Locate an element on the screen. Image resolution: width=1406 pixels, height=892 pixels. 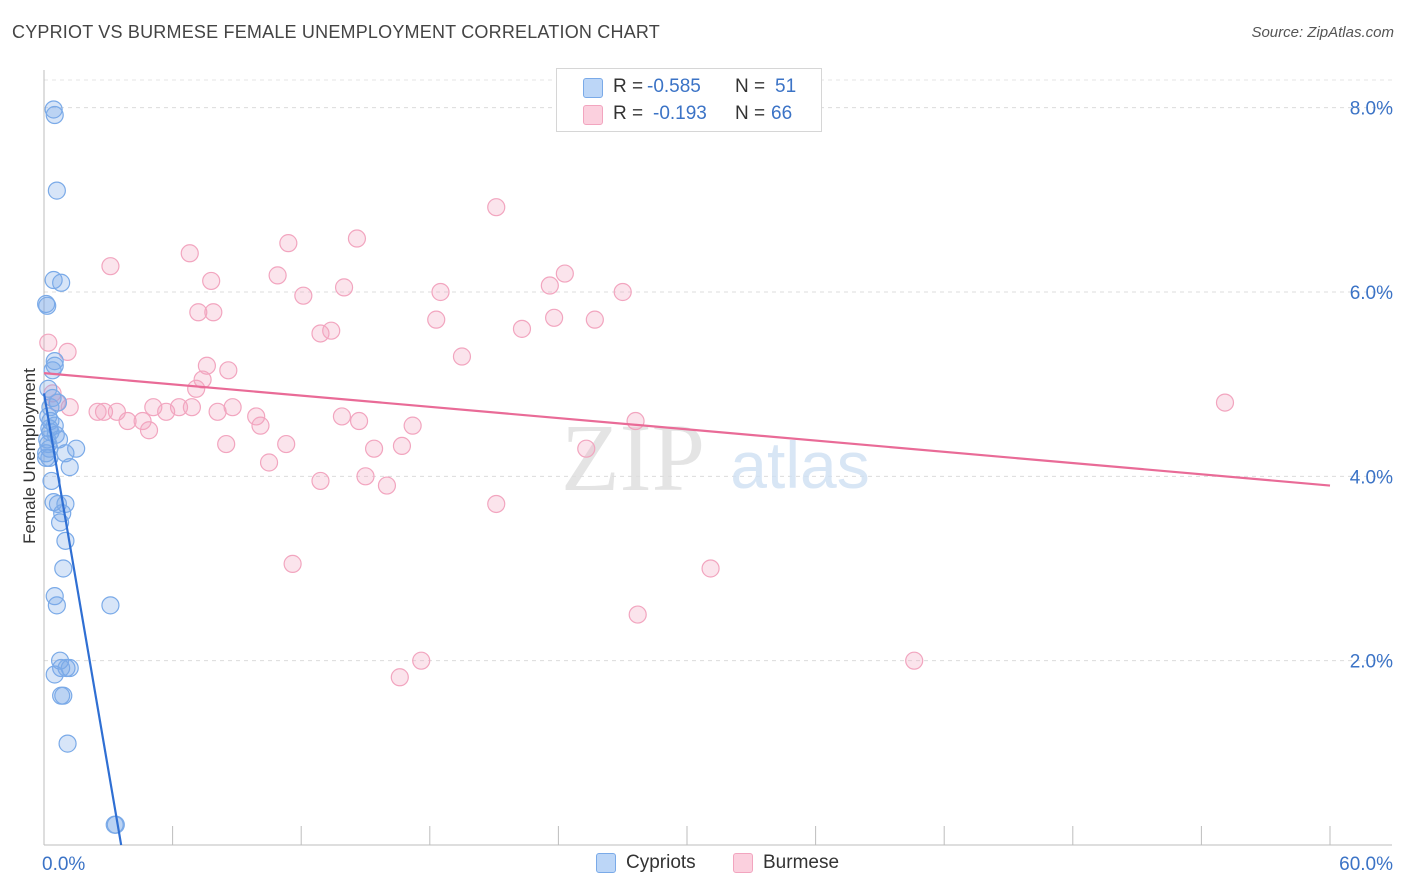
y-tick-label: 4.0% is located at coordinates (1371, 477).